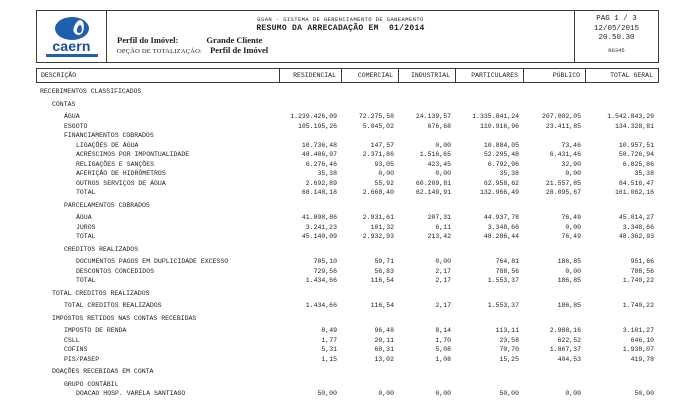 This screenshot has height=406, width=694. I want to click on row-value: 1,70, so click(443, 340).